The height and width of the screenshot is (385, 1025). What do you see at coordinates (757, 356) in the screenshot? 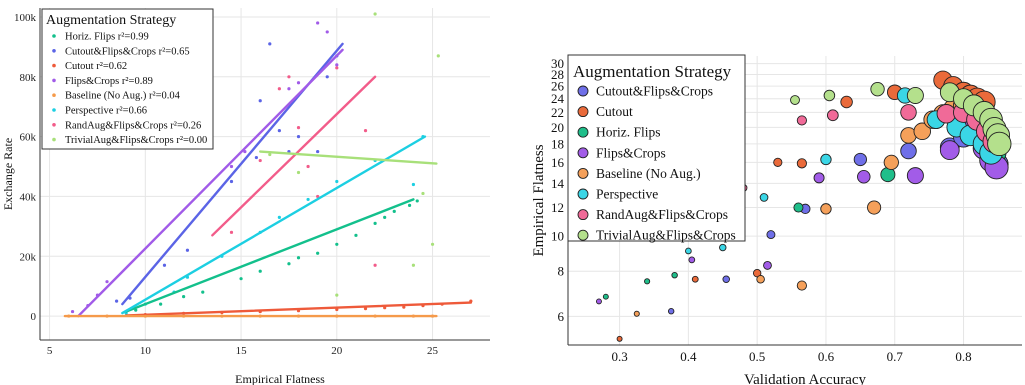
I see `x-tick-label: 0.5` at bounding box center [757, 356].